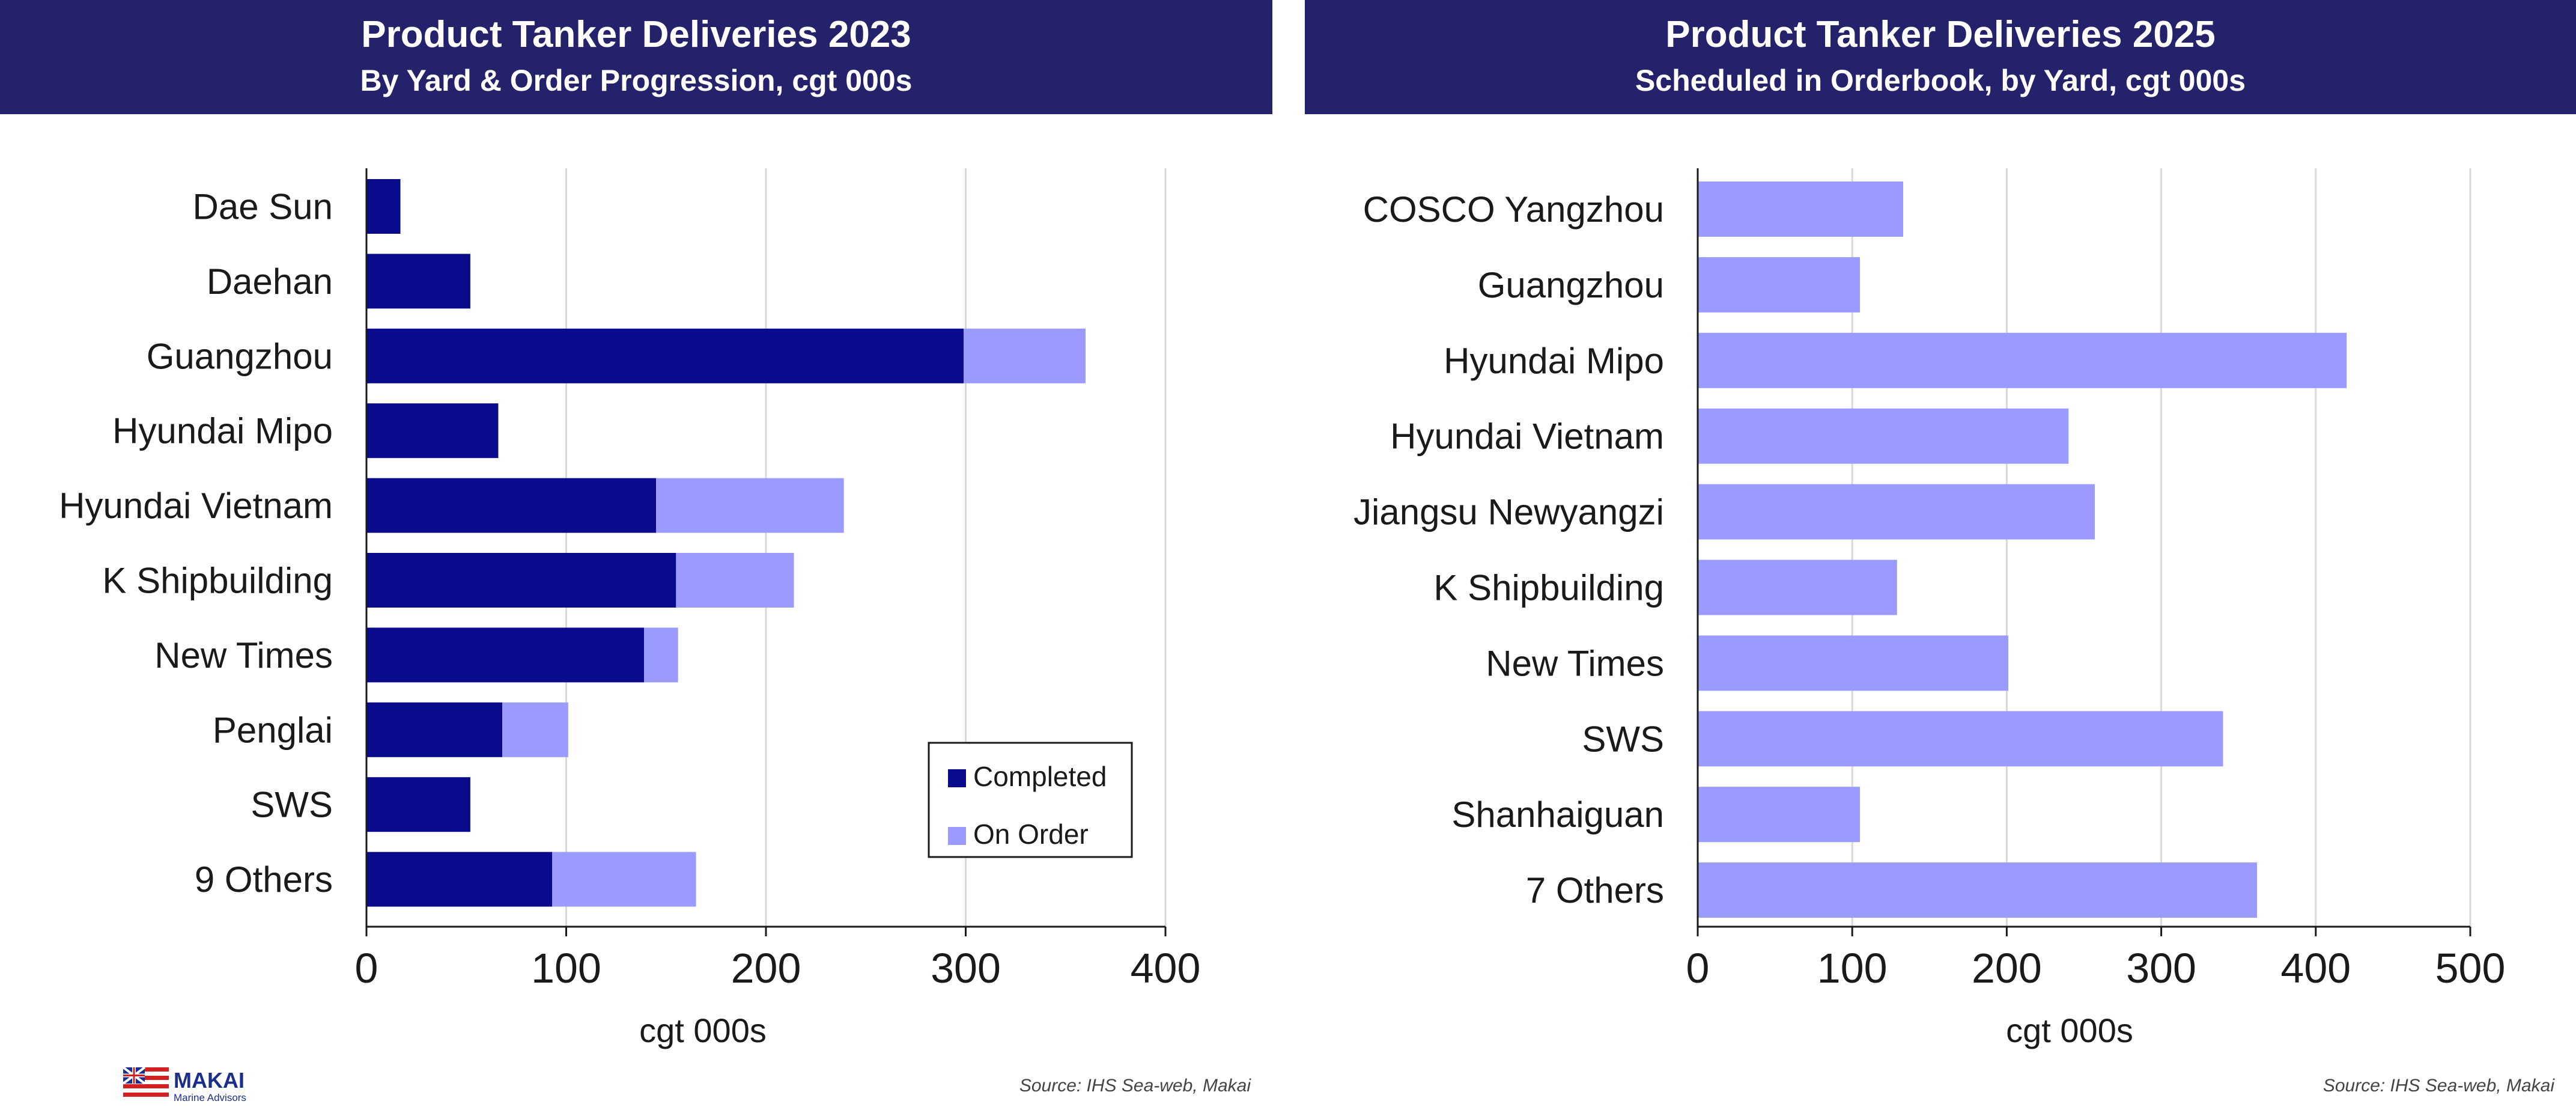  Describe the element at coordinates (957, 836) in the screenshot. I see `legend-swatch-on-order` at that location.